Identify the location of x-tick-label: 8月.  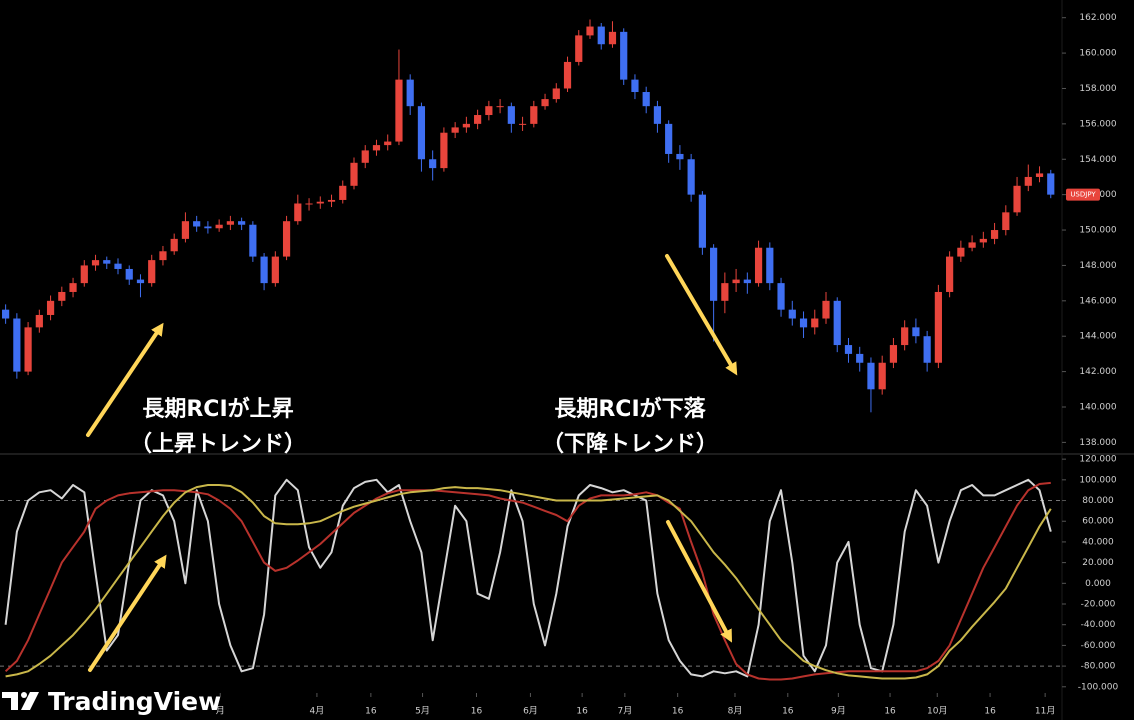
(735, 711).